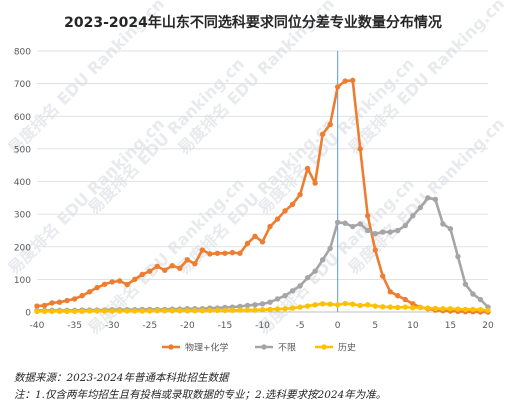  What do you see at coordinates (200, 394) in the screenshot?
I see `footnote: 注：1.仅含两年均招生且有投档或录取数据的专业；2.选科要求按2024年为准。` at bounding box center [200, 394].